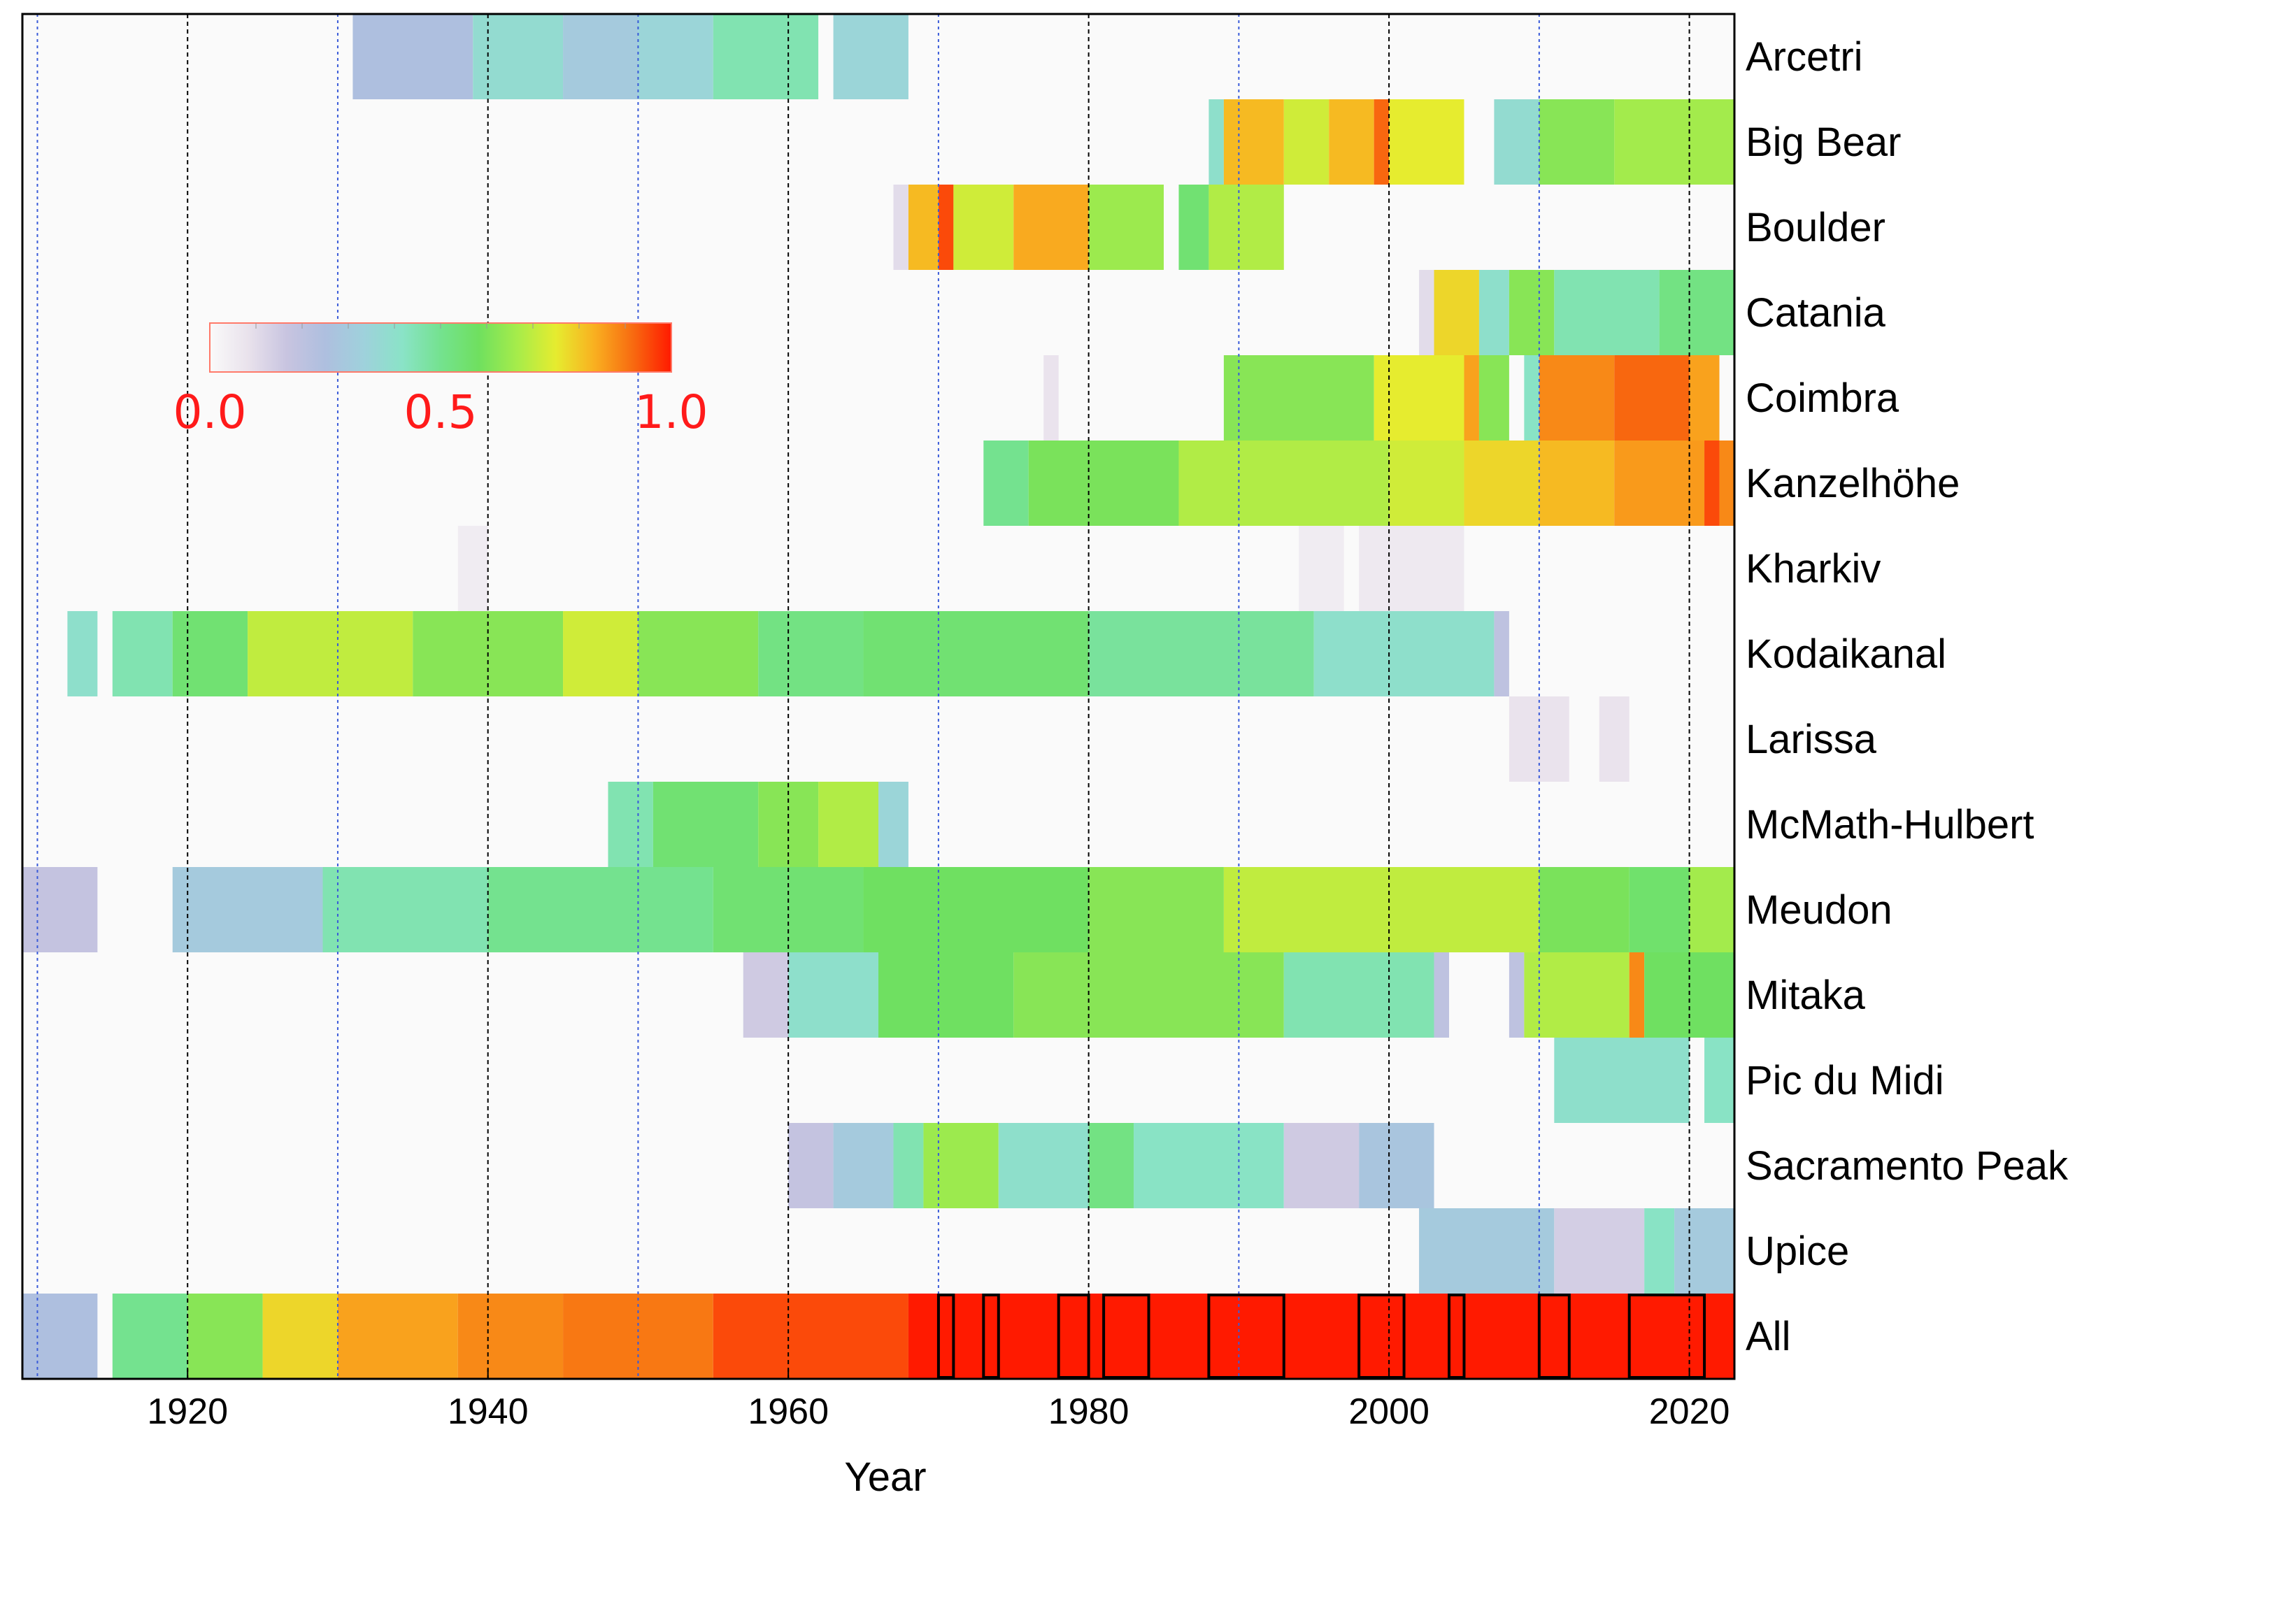  Describe the element at coordinates (1816, 313) in the screenshot. I see `row-label: Catania` at that location.